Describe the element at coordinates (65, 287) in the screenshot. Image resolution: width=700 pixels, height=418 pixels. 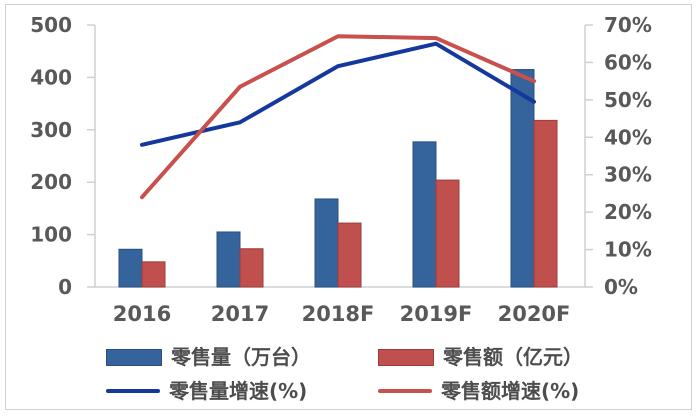
I see `y-axis-left-tick-label: 0` at that location.